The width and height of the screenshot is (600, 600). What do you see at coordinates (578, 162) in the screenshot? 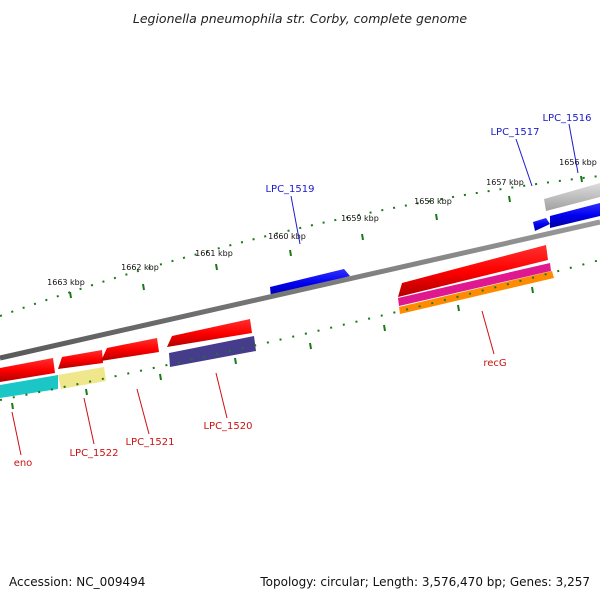
I see `tick-label-1656: 1656 kbp` at bounding box center [578, 162].